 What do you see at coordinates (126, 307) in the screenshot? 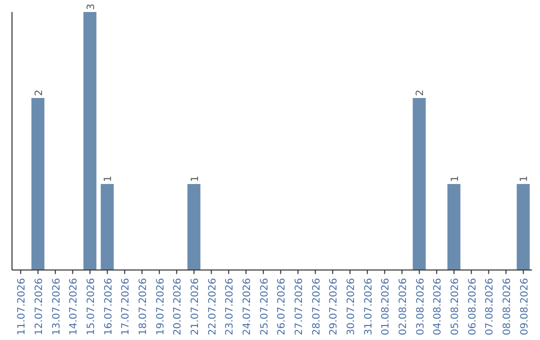
I see `x-tick-label: 17.07.2026` at bounding box center [126, 307].